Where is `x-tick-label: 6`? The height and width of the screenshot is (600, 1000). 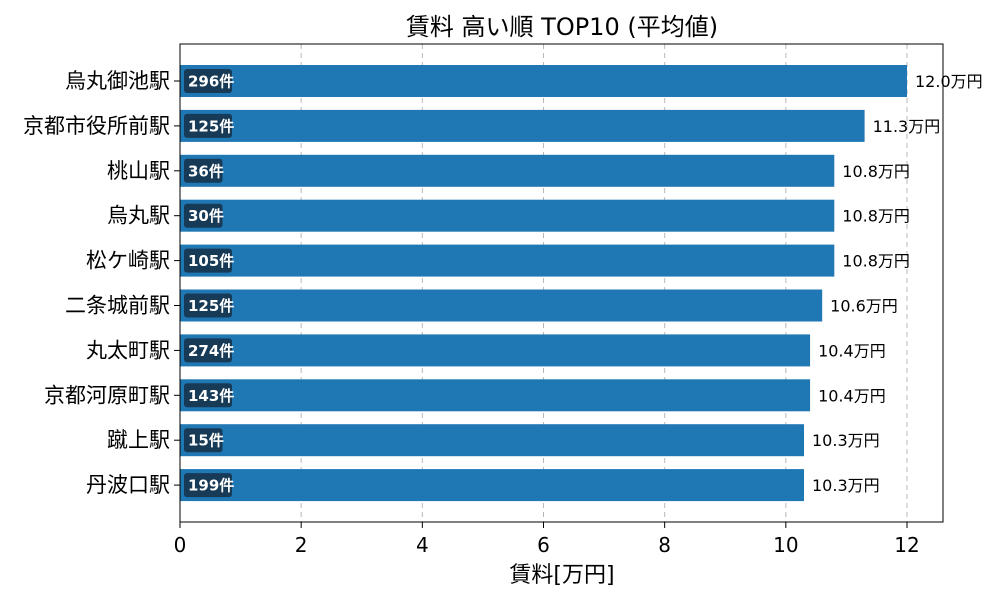
x-tick-label: 6 is located at coordinates (543, 545).